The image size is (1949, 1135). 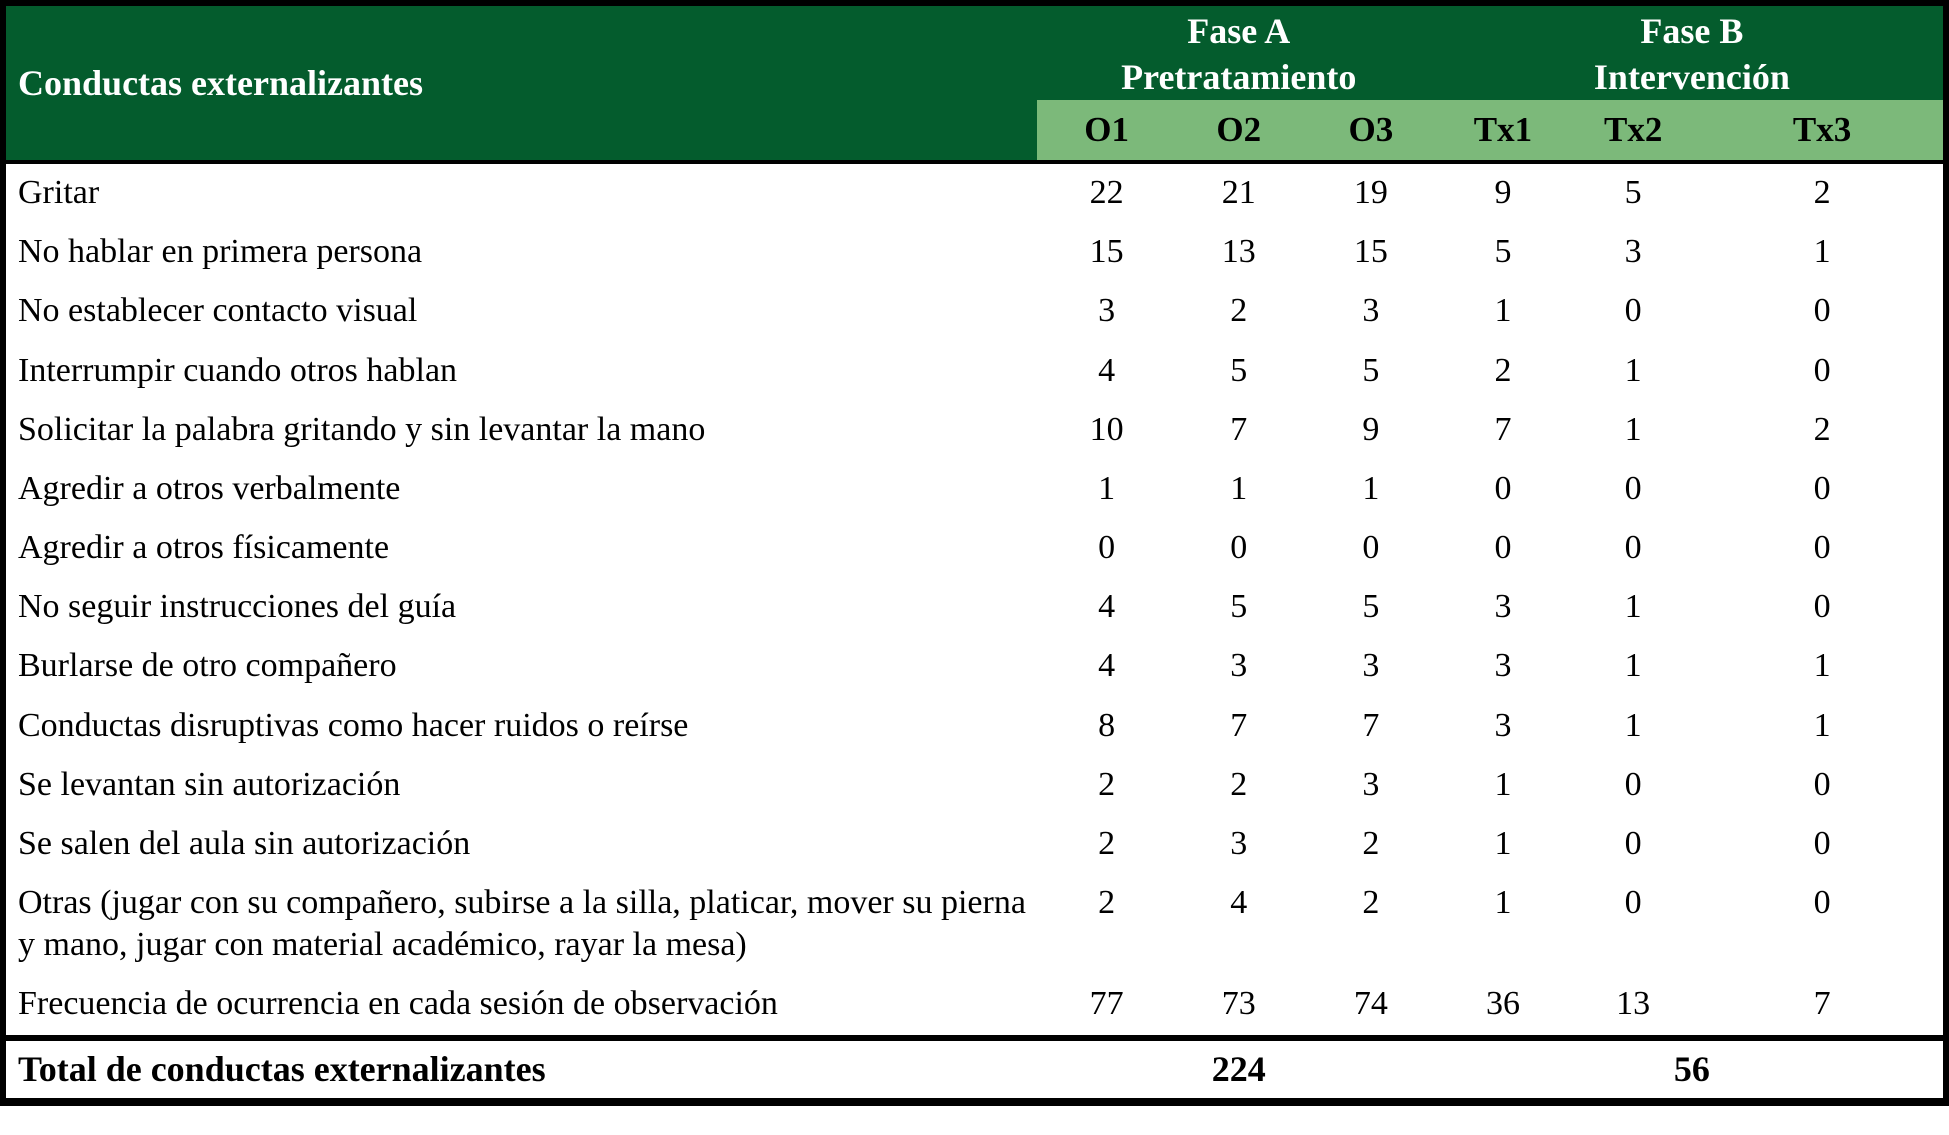 I want to click on table-row: Se levantan sin autorización 2 2 3 1 0 0, so click(x=974, y=785).